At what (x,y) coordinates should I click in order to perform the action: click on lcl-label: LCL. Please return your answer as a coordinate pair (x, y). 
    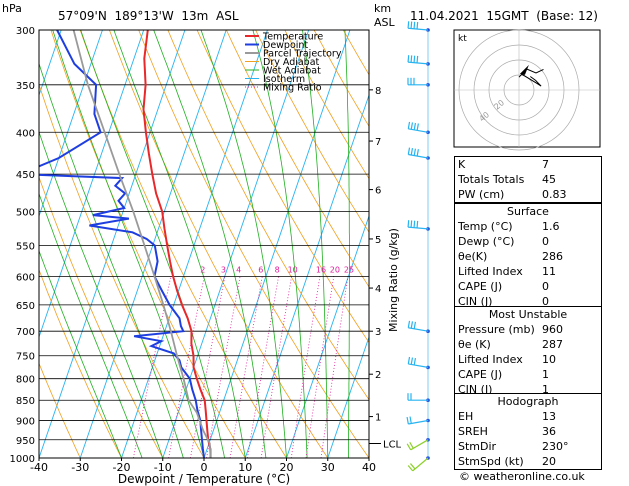
    Looking at the image, I should click on (392, 444).